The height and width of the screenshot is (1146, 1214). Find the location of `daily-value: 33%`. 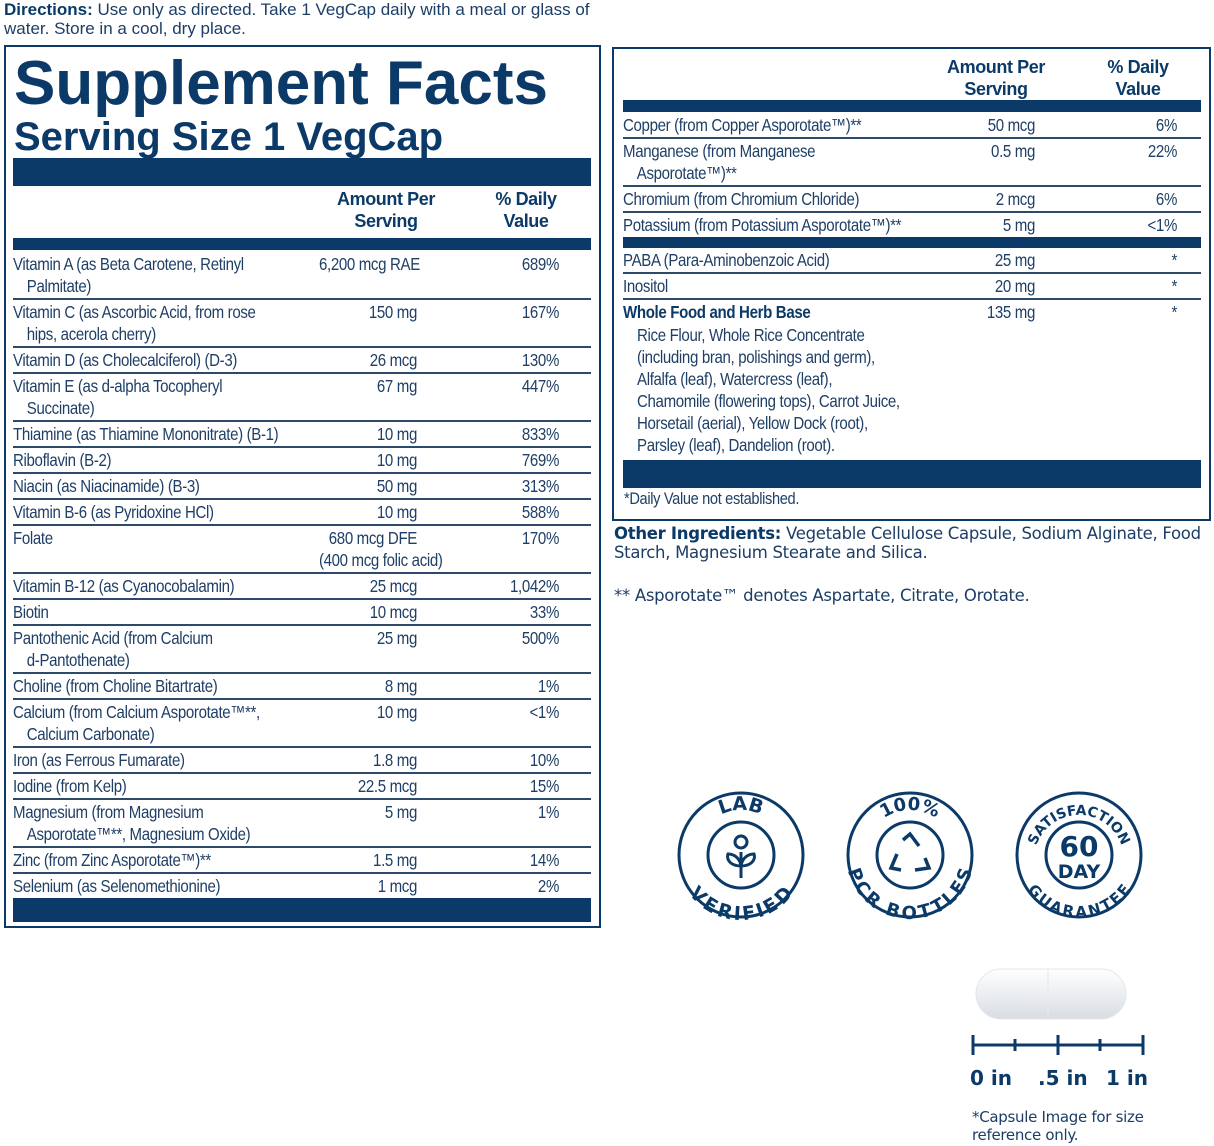

daily-value: 33% is located at coordinates (544, 612).